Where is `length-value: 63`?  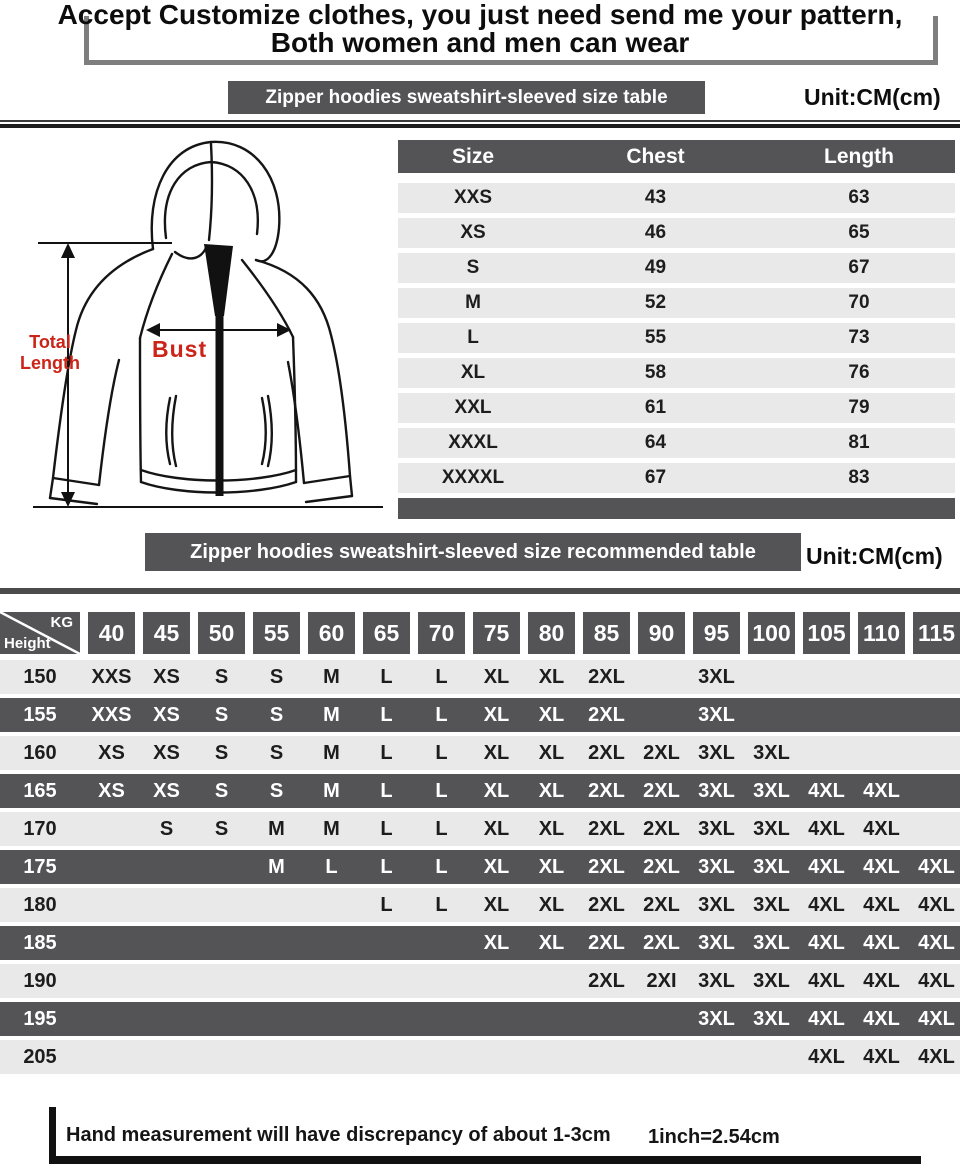
length-value: 63 is located at coordinates (859, 197).